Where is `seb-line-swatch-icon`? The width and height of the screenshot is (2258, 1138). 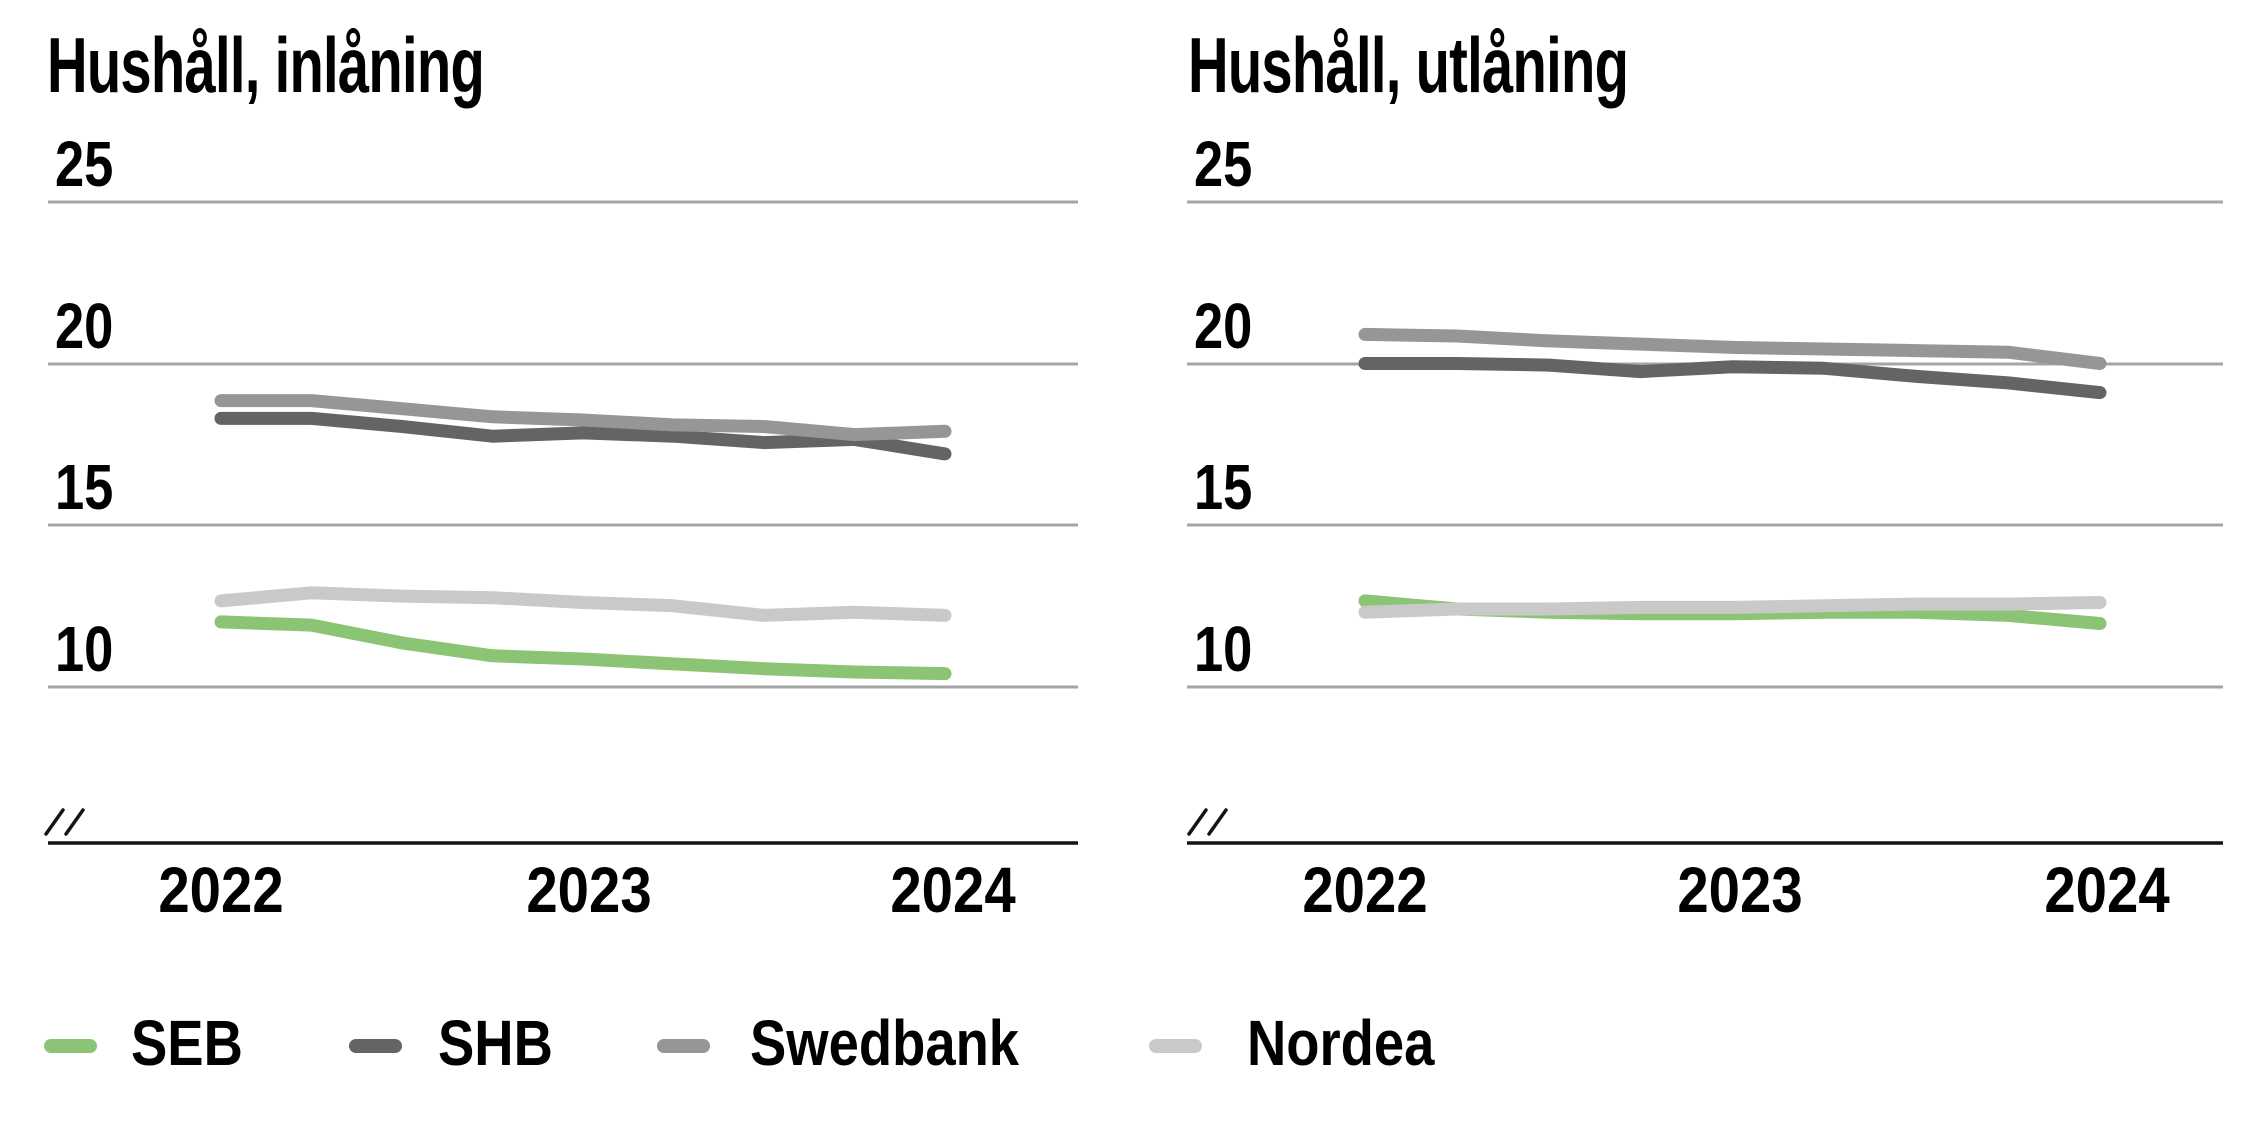
seb-line-swatch-icon is located at coordinates (70, 1046).